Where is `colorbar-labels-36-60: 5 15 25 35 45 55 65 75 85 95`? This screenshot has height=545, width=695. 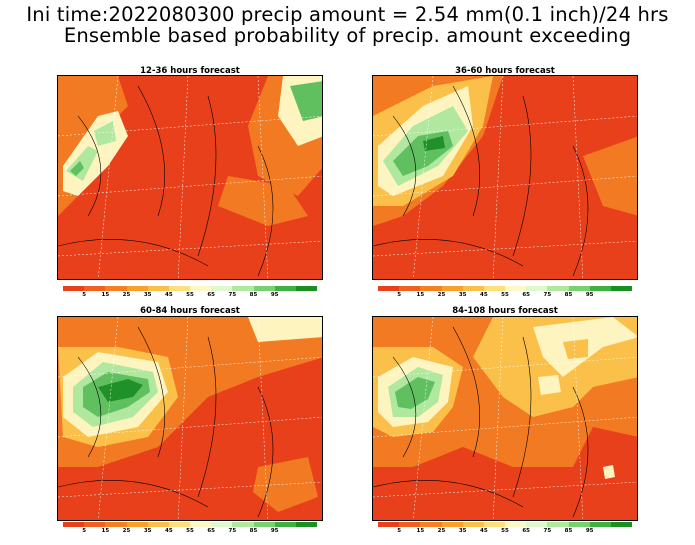 colorbar-labels-36-60: 5 15 25 35 45 55 65 75 85 95 is located at coordinates (505, 296).